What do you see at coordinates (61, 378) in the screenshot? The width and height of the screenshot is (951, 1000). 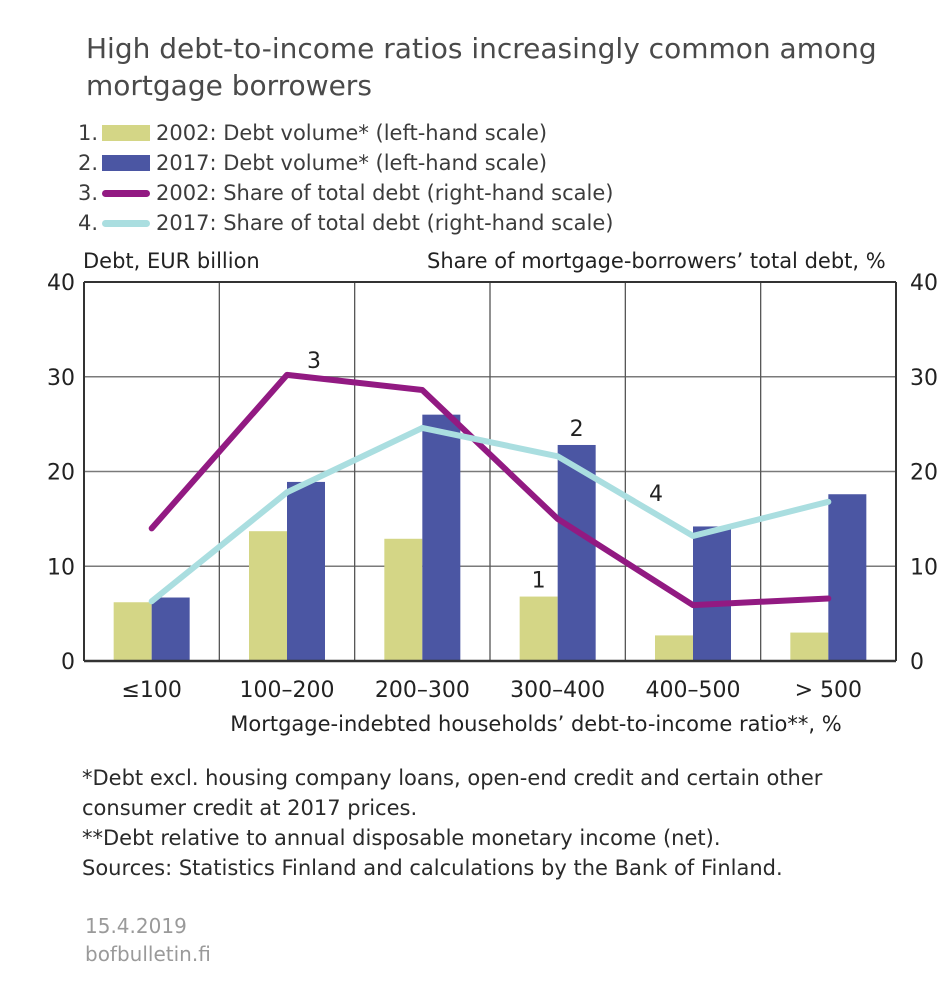 I see `y-tick-label-left: 30` at bounding box center [61, 378].